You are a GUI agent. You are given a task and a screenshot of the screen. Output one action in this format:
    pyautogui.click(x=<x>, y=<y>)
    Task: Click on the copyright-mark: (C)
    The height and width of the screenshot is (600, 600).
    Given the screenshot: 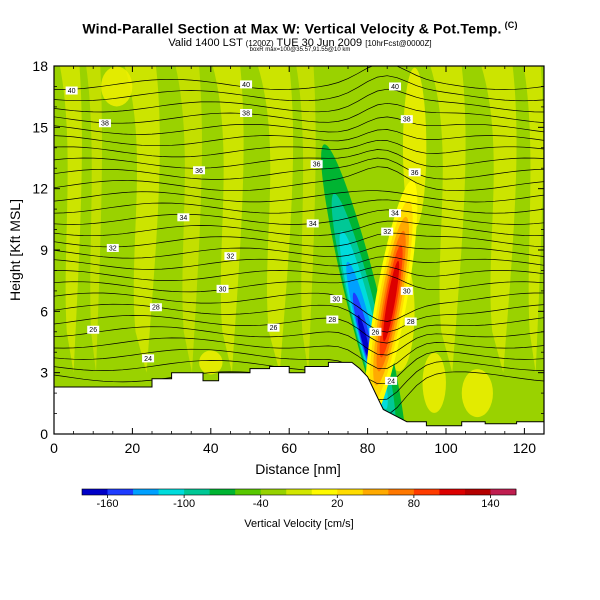 What is the action you would take?
    pyautogui.click(x=511, y=25)
    